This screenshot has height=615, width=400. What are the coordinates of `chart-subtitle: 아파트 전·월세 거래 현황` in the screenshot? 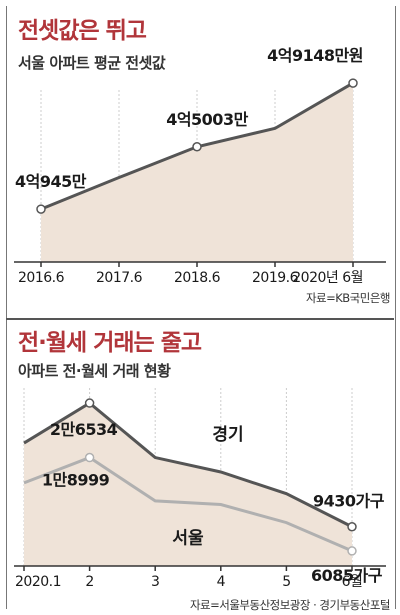 It's located at (94, 371).